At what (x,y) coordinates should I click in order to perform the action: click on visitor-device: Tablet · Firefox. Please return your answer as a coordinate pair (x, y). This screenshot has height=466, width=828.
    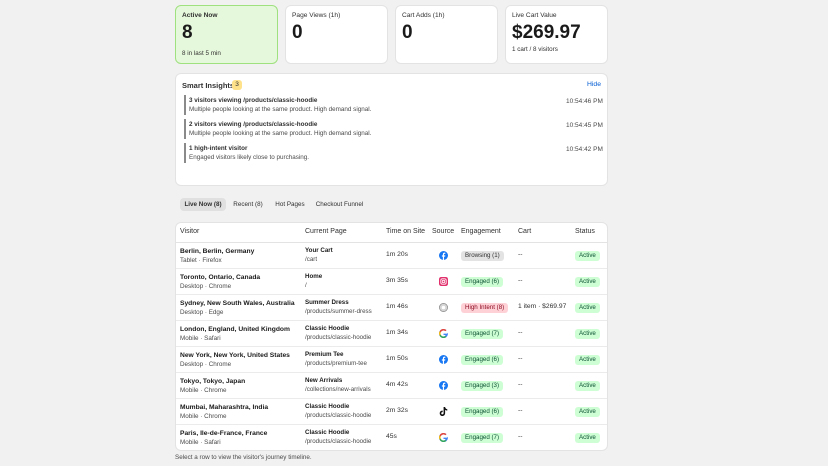
    Looking at the image, I should click on (201, 260).